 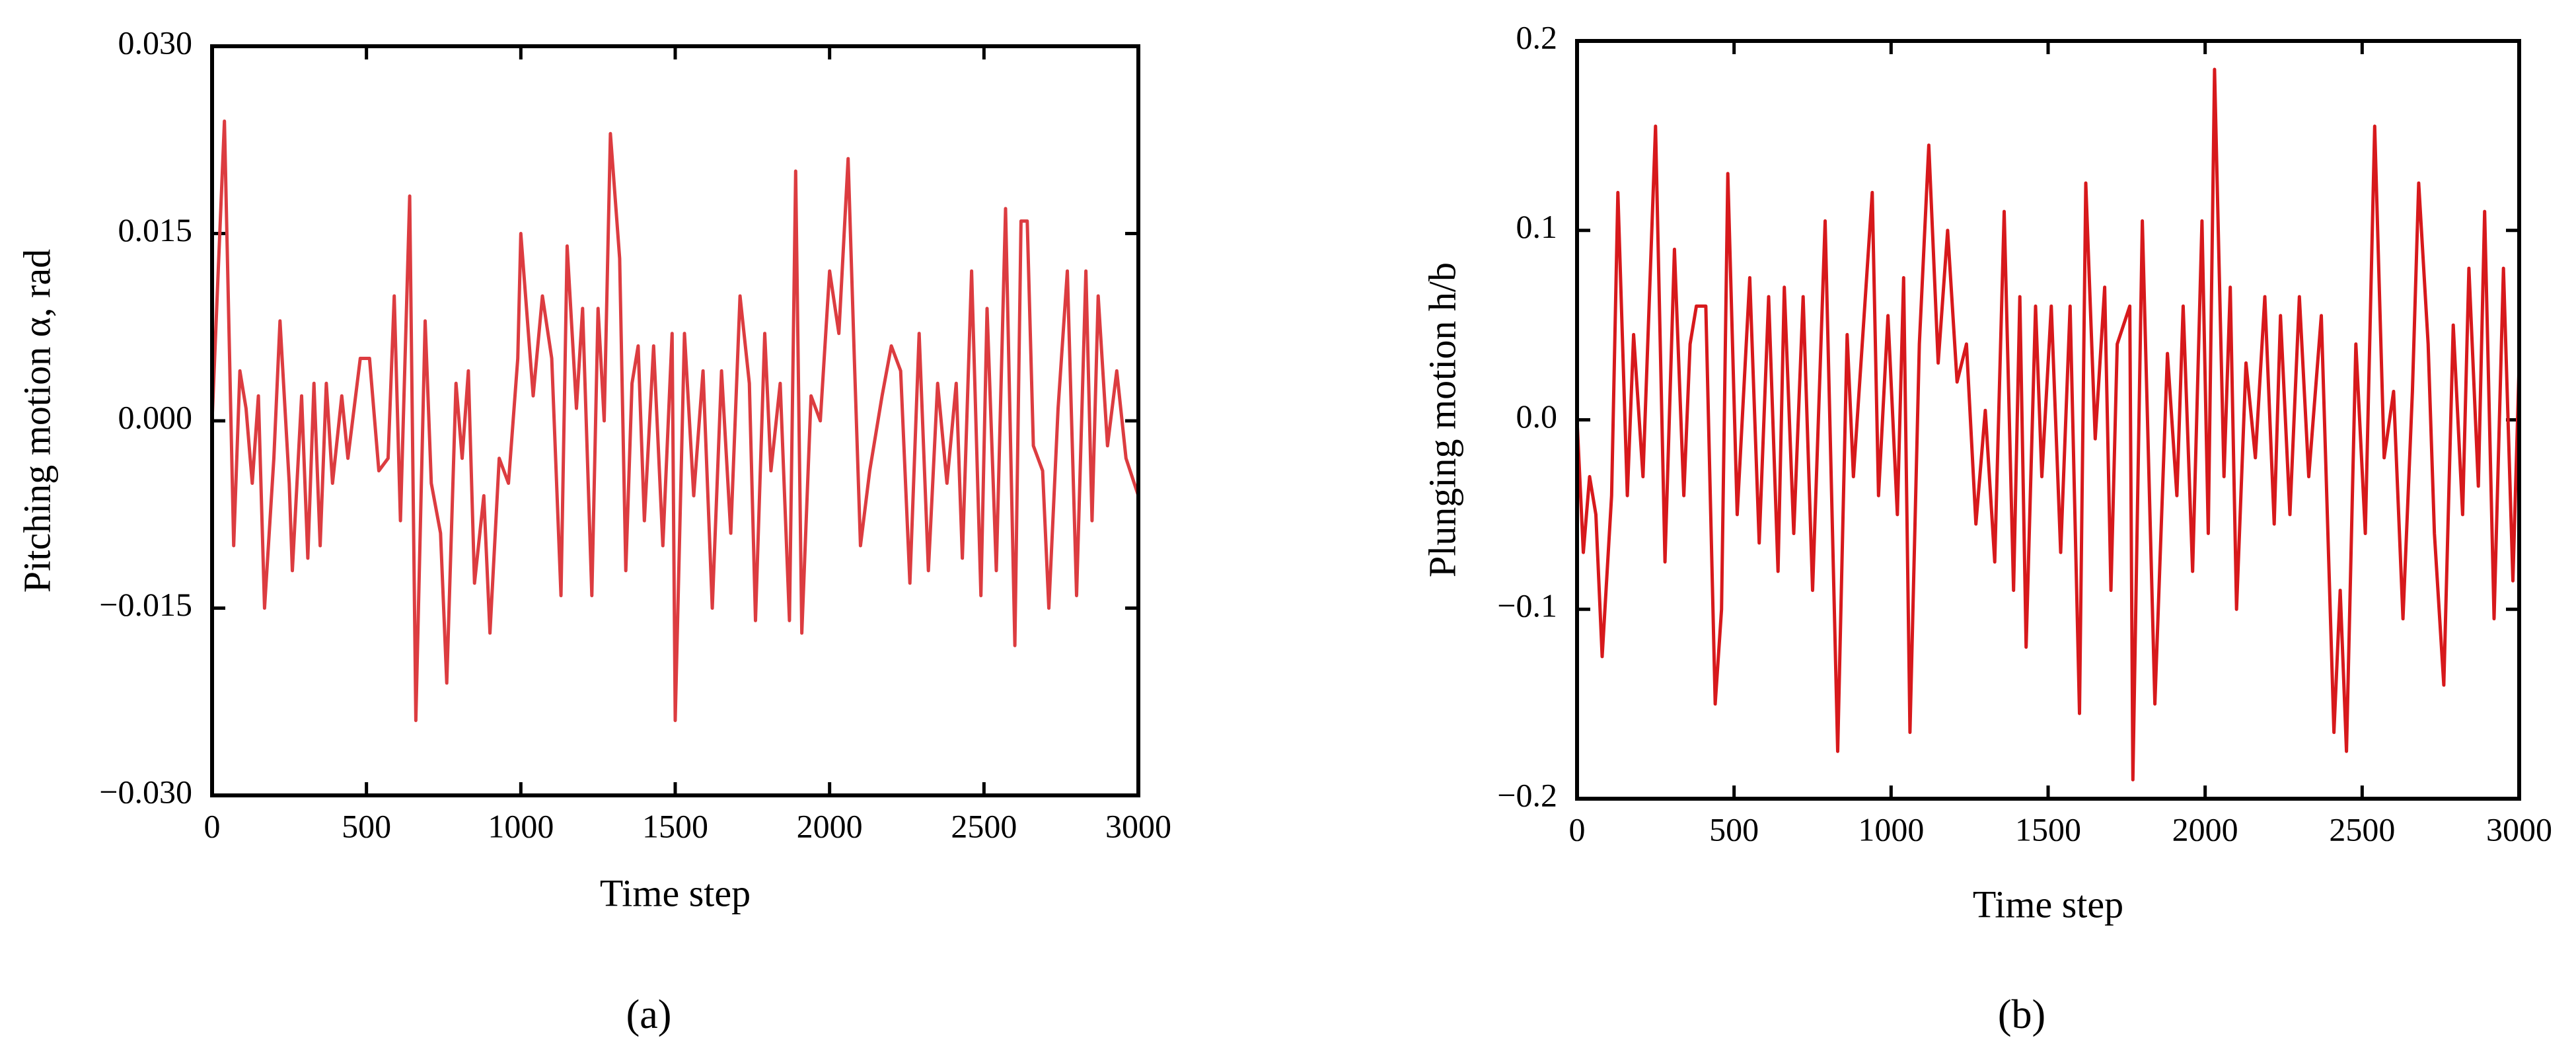 What do you see at coordinates (36, 421) in the screenshot?
I see `y-axis-label: Pitching motion α, rad` at bounding box center [36, 421].